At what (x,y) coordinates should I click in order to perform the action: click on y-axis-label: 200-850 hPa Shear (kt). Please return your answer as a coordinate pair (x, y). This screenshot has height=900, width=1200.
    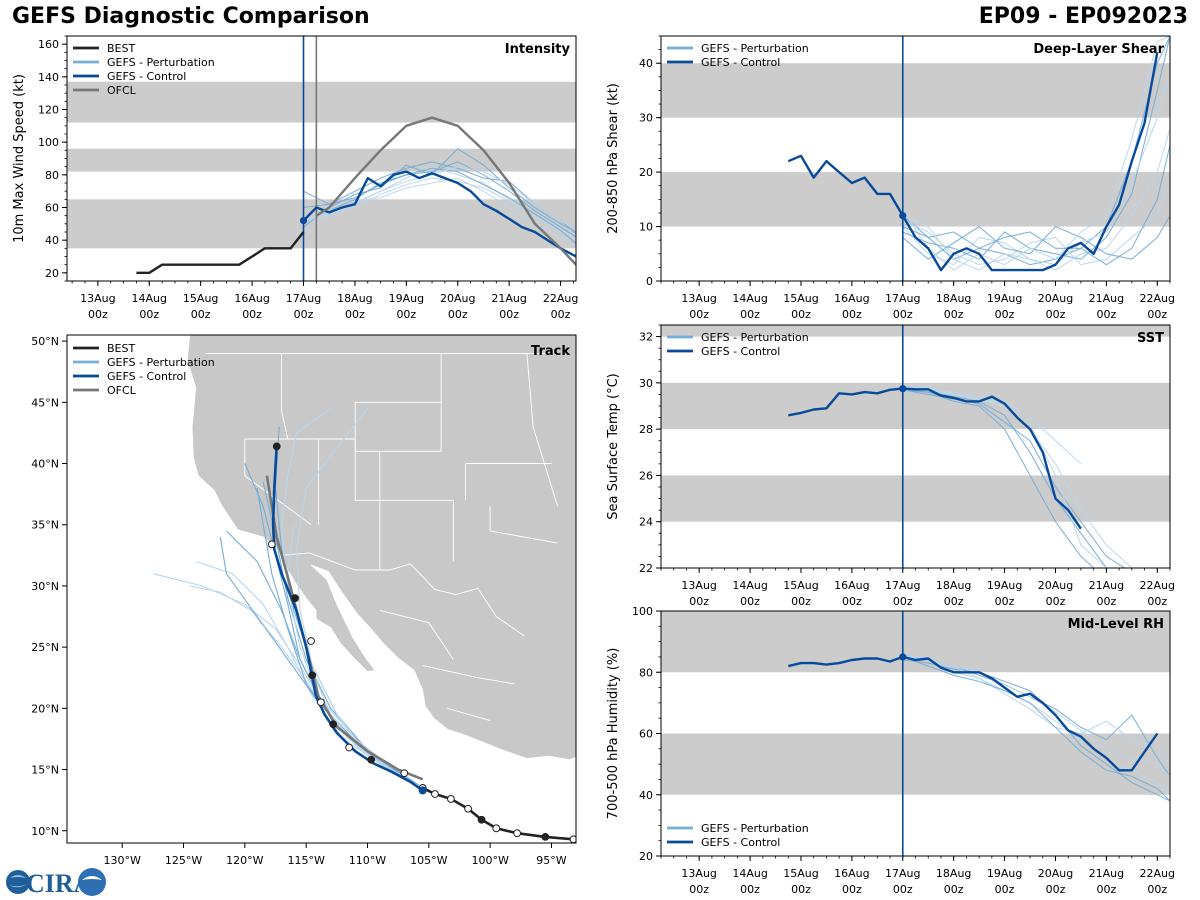
    Looking at the image, I should click on (613, 158).